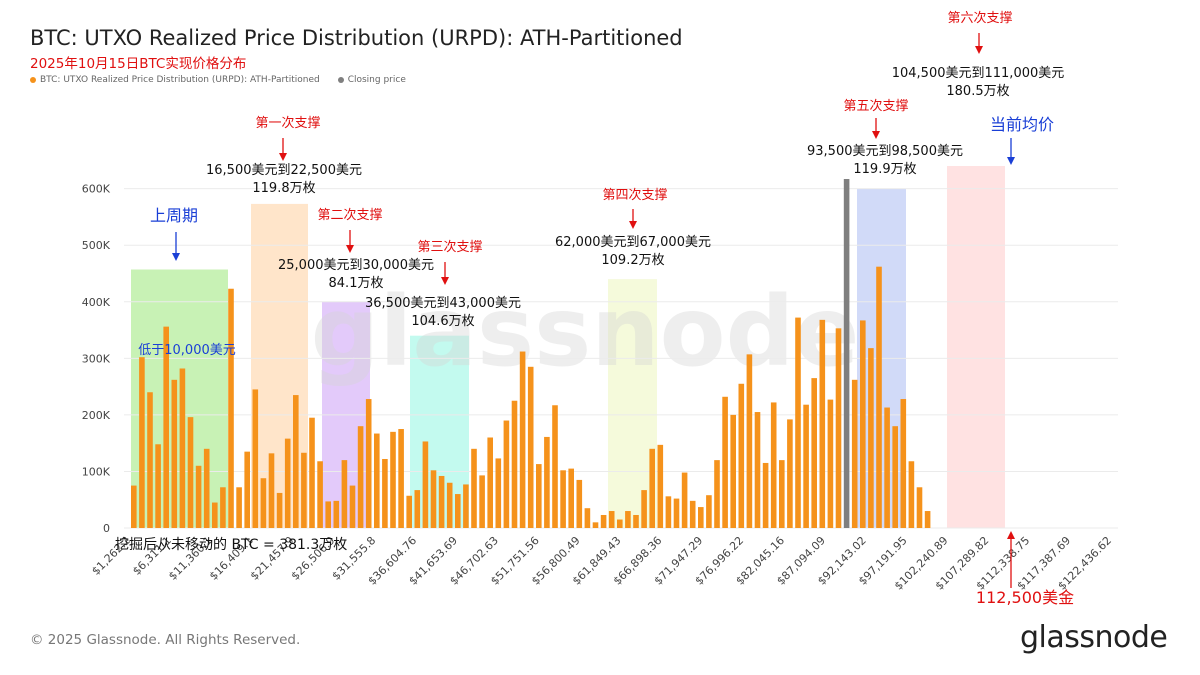  What do you see at coordinates (885, 151) in the screenshot?
I see `zone-range-label: 93,500美元到98,500美元` at bounding box center [885, 151].